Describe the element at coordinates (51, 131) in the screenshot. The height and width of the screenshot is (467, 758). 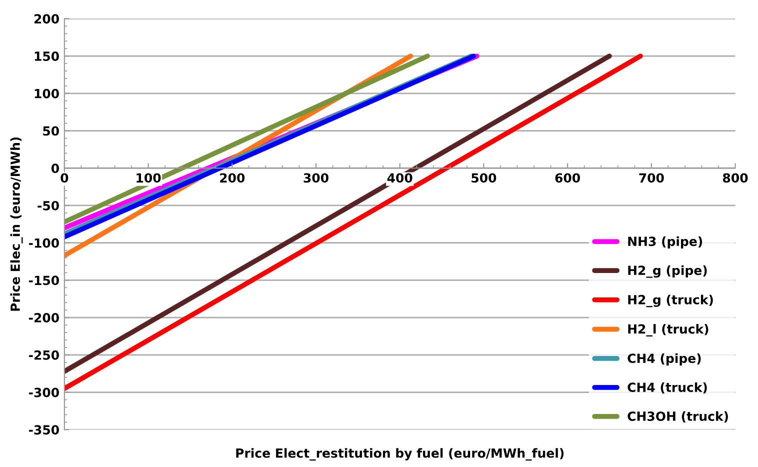
I see `y-tick-label: 50` at that location.